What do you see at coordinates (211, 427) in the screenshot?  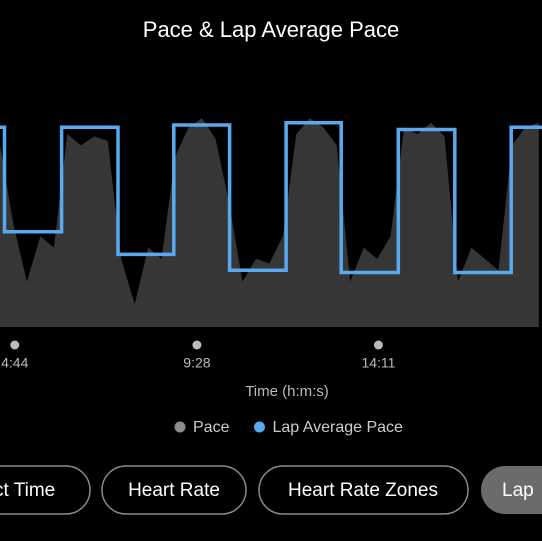 I see `legend-label: Pace` at bounding box center [211, 427].